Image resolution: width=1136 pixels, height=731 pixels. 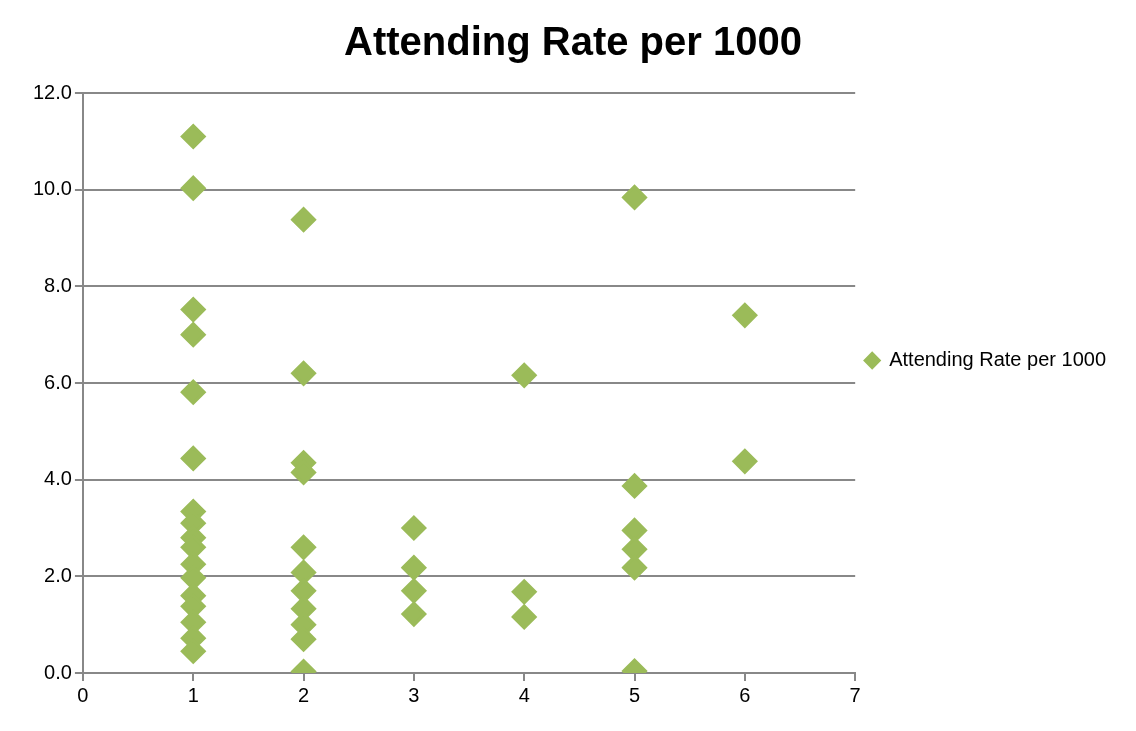 I want to click on x-tick-label: 2, so click(x=304, y=694).